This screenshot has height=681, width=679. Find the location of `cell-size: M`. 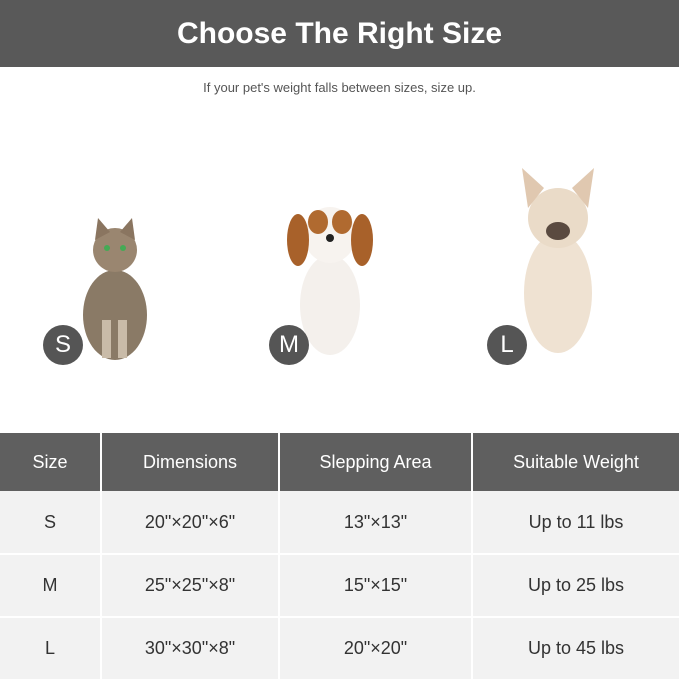

cell-size: M is located at coordinates (51, 586).